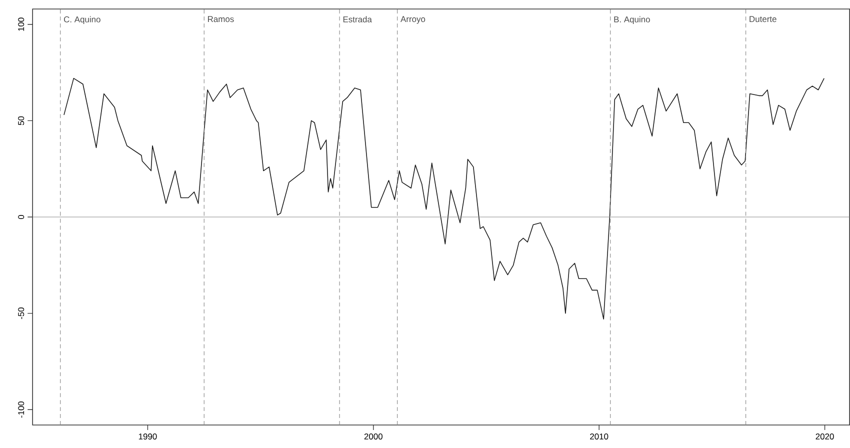  Describe the element at coordinates (21, 217) in the screenshot. I see `y-tick-label: 0` at that location.